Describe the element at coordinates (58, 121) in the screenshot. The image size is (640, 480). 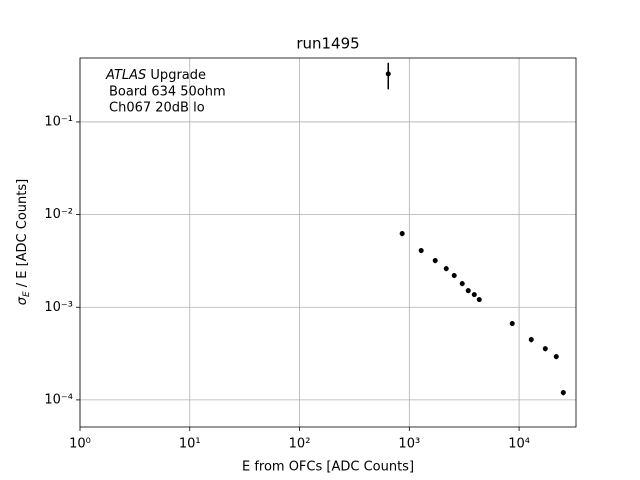
I see `y-tick-label: 10⁻¹` at that location.